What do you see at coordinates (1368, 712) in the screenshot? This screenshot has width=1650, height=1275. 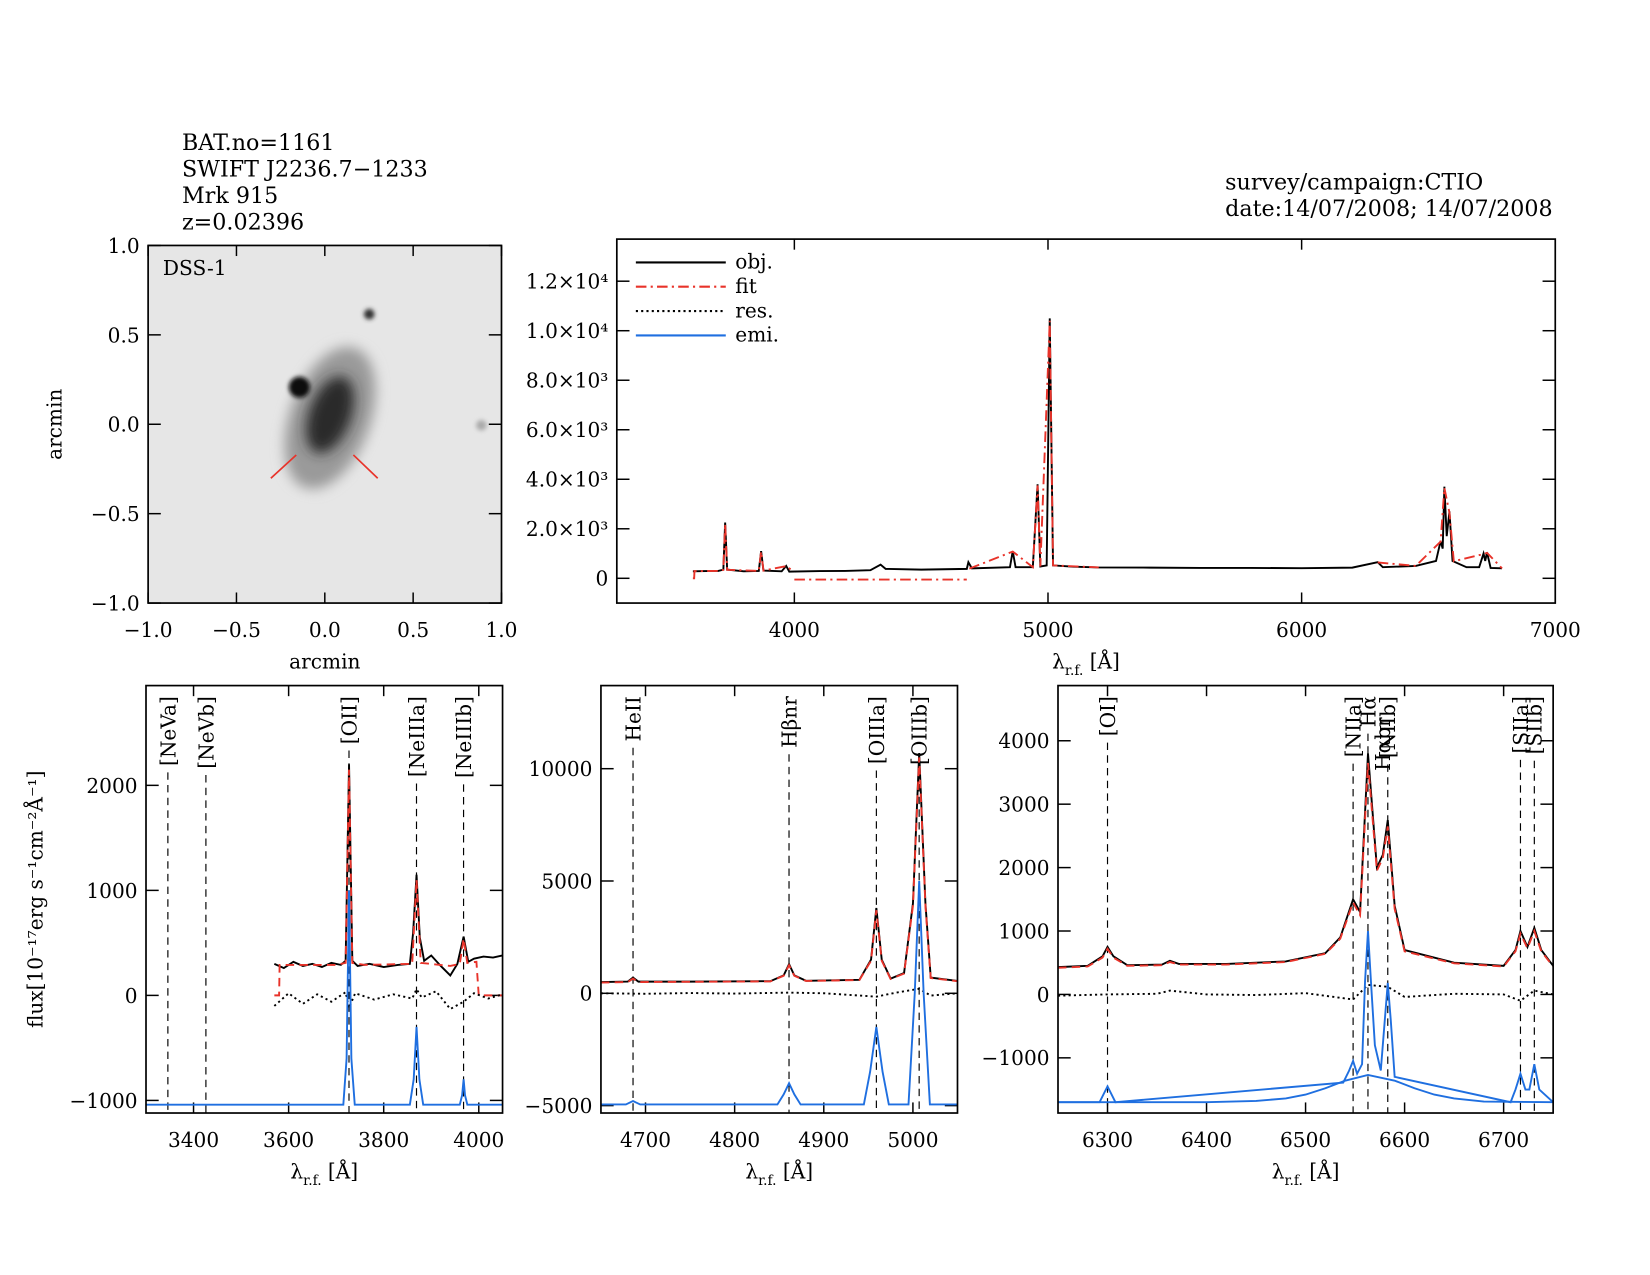 I see `line-label: Hα` at bounding box center [1368, 712].